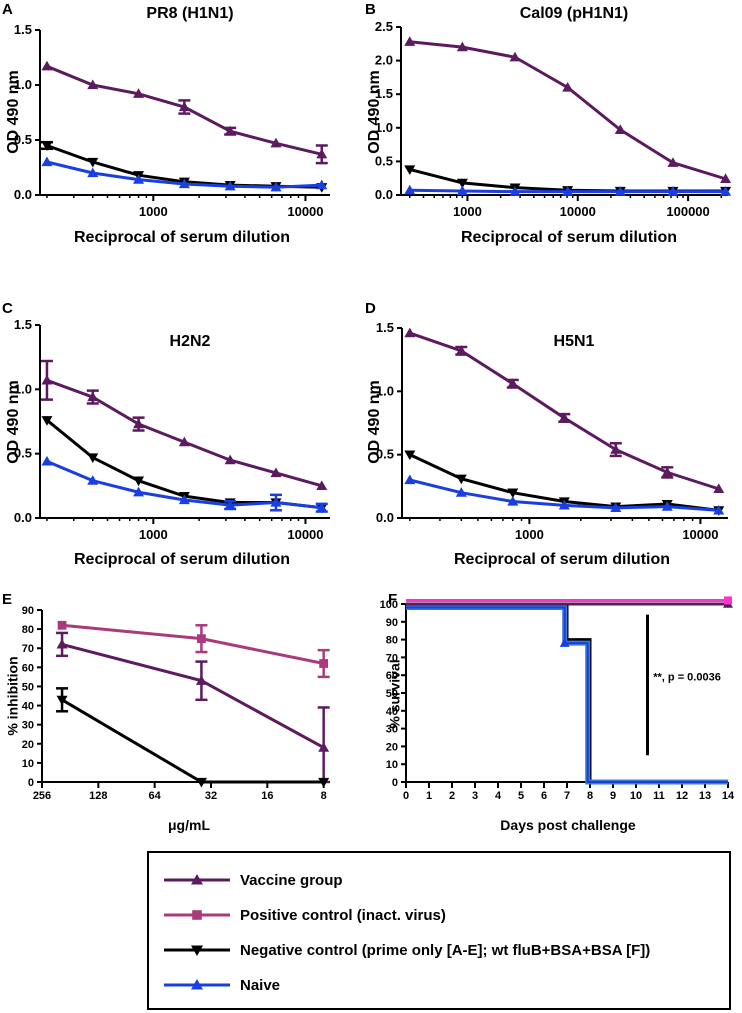 The height and width of the screenshot is (1013, 742). Describe the element at coordinates (728, 600) in the screenshot. I see `end-marker` at that location.